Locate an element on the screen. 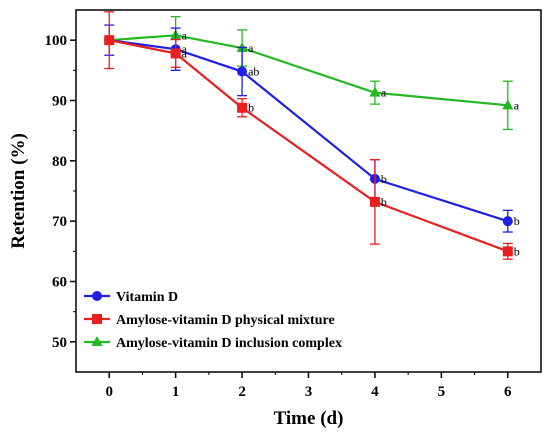 The image size is (550, 436). x-tick-label: 1 is located at coordinates (176, 392).